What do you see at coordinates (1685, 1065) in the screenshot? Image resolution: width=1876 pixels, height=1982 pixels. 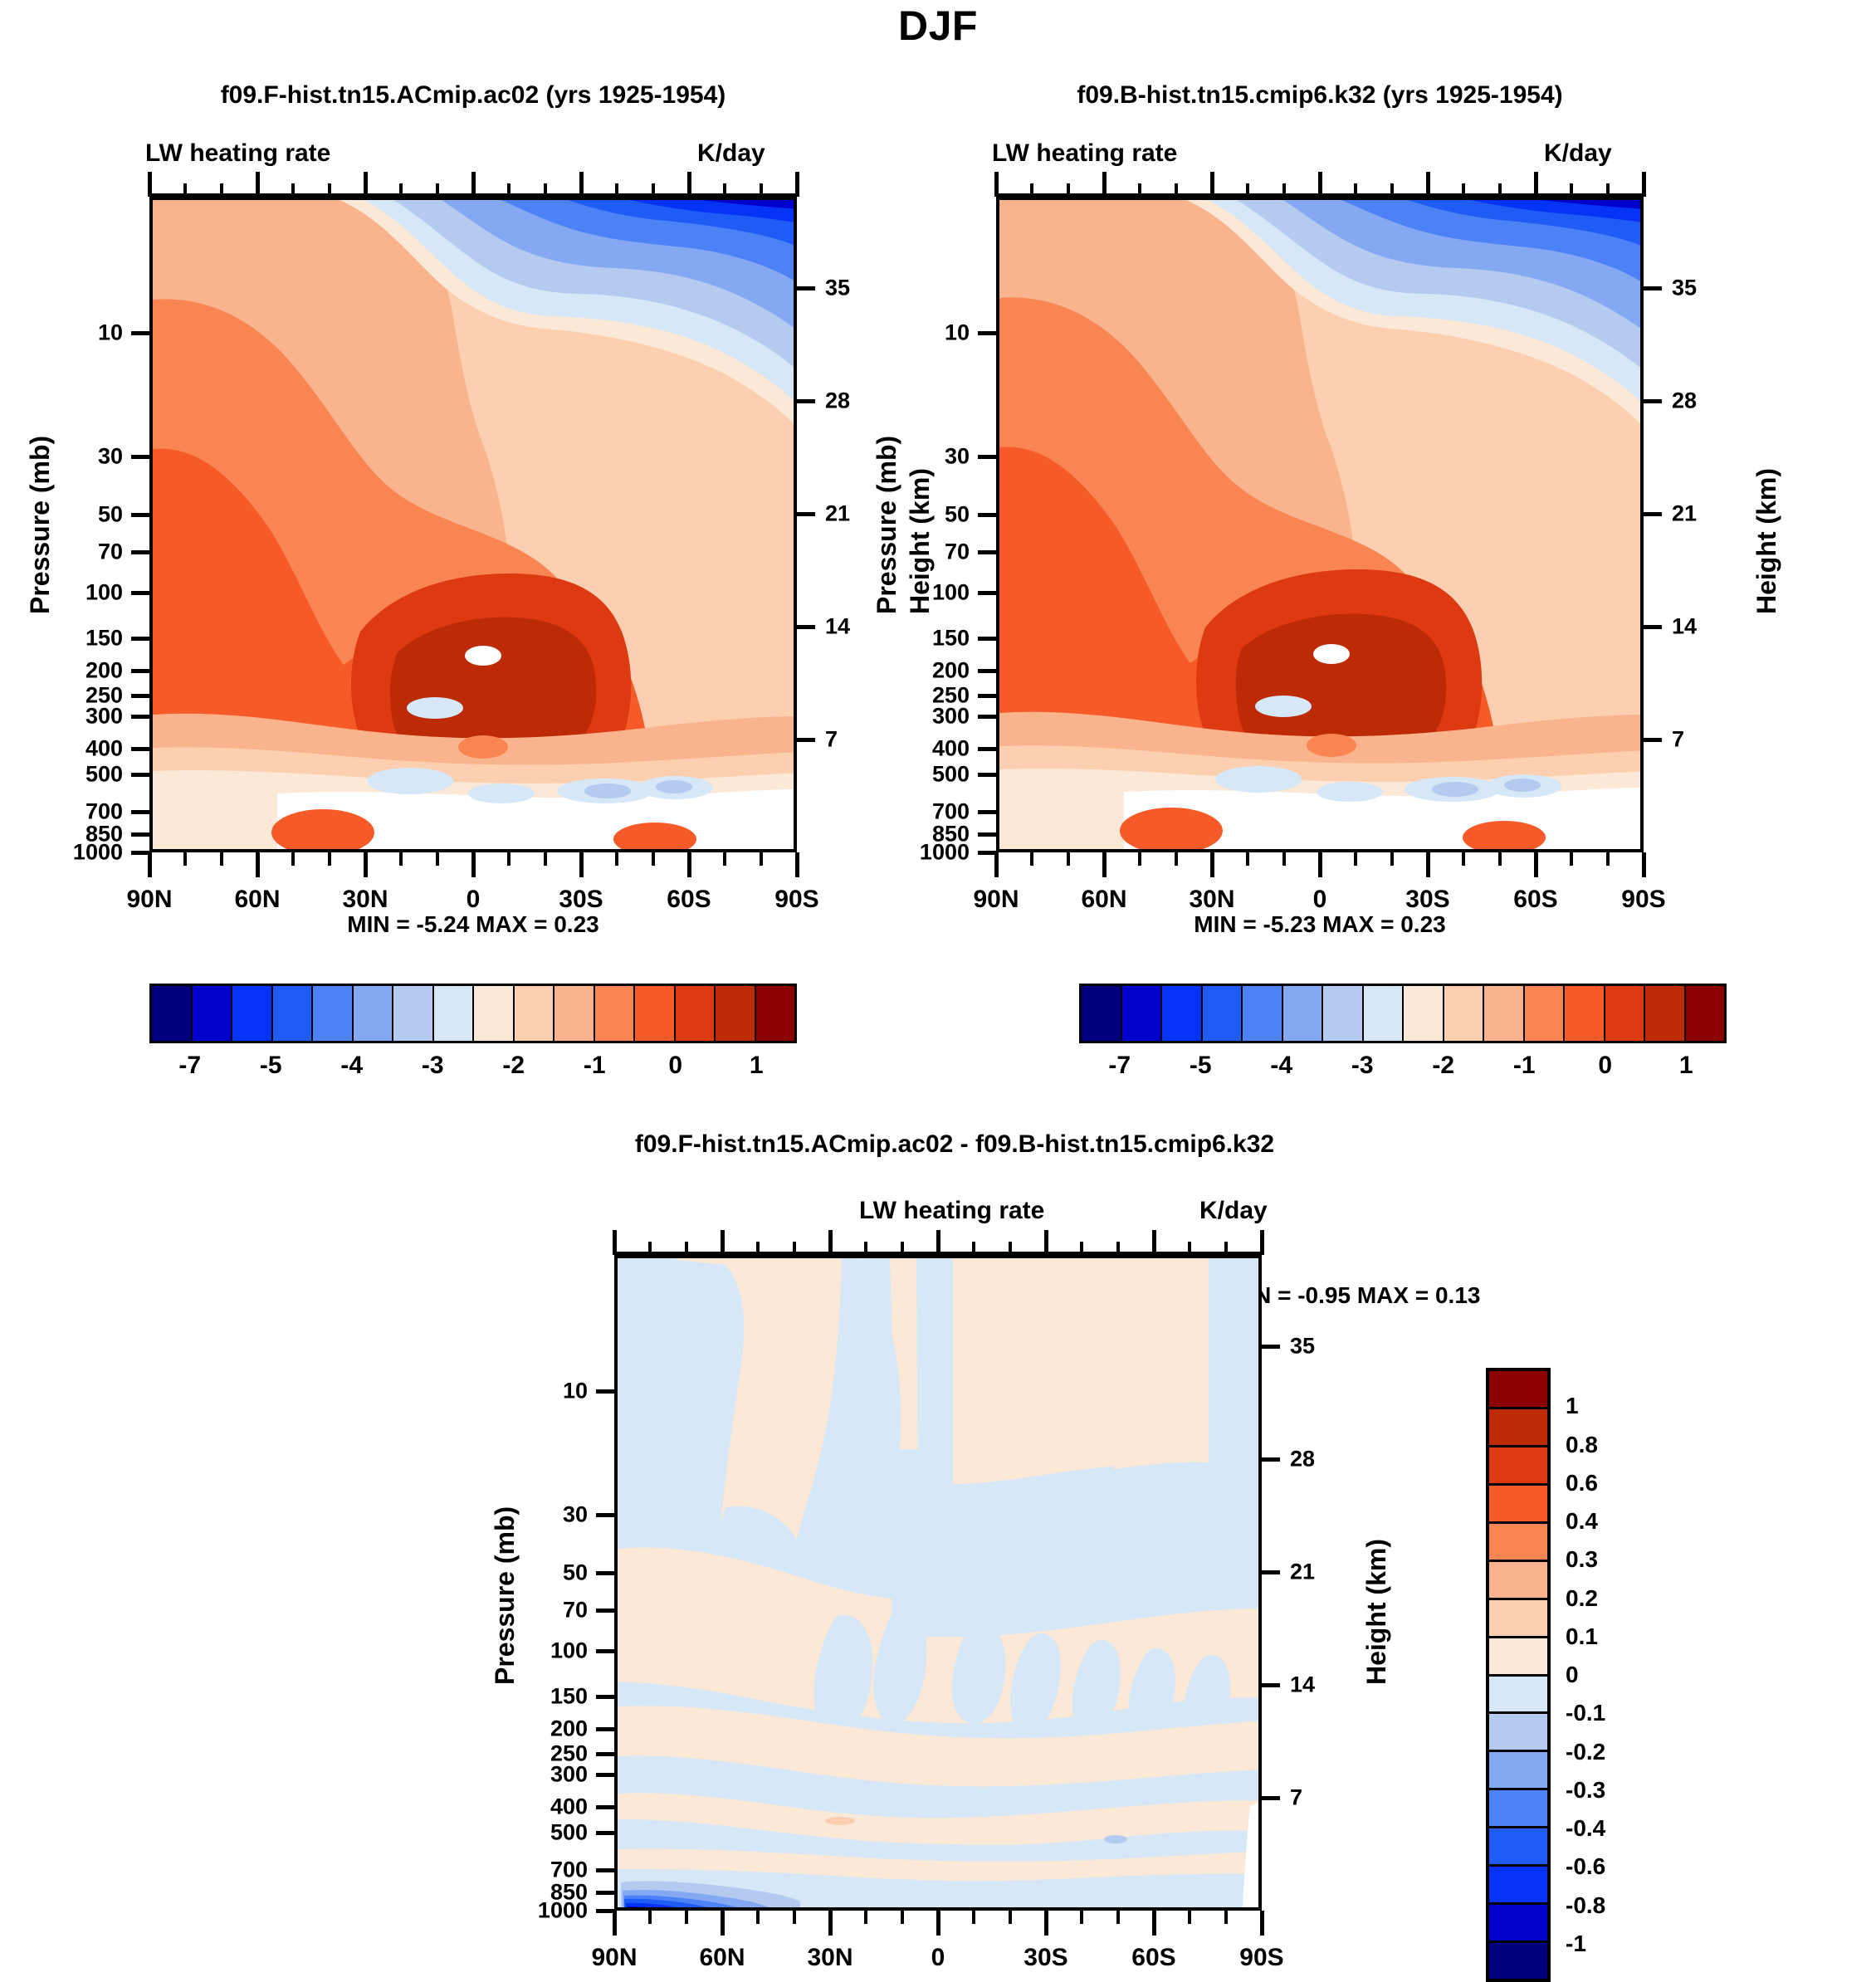 I see `colorbar-tick-label: 1` at bounding box center [1685, 1065].